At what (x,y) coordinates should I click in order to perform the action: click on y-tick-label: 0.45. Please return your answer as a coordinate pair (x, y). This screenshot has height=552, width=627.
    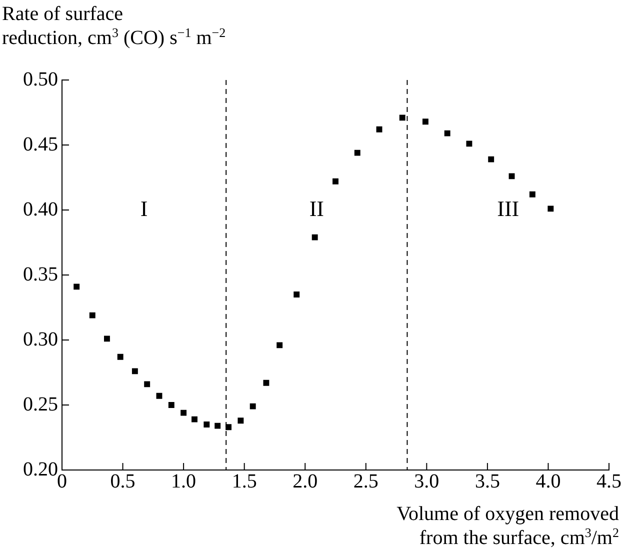
    Looking at the image, I should click on (40, 144).